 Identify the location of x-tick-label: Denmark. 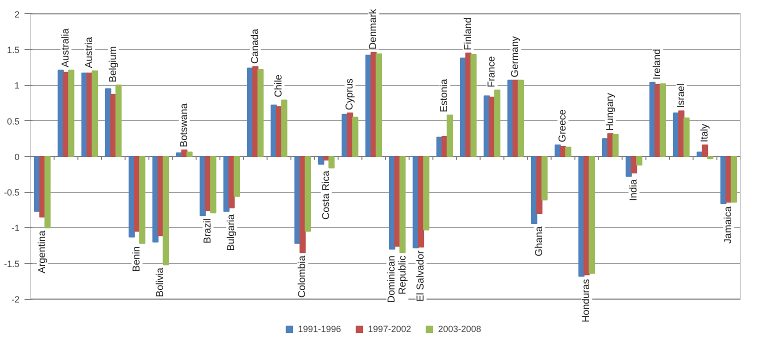
(374, 29).